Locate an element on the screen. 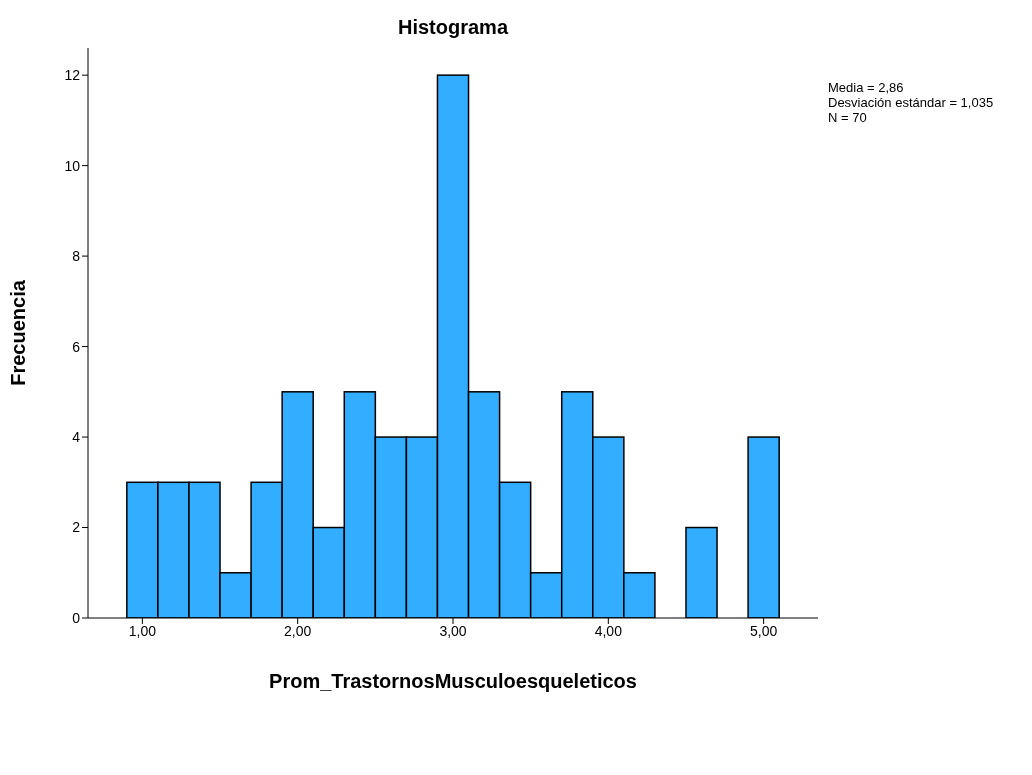 The image size is (1032, 775). text: N = 70 is located at coordinates (848, 117).